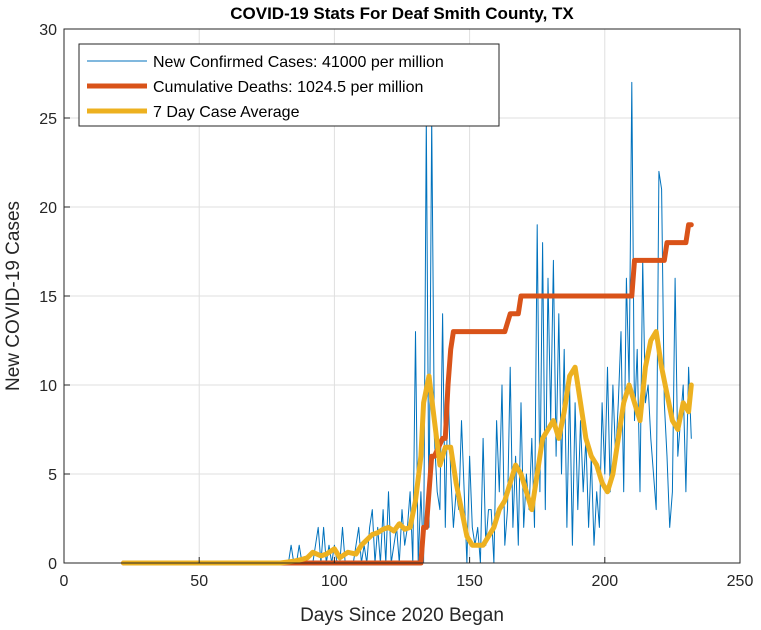  Describe the element at coordinates (48, 386) in the screenshot. I see `y-tick-label: 10` at that location.